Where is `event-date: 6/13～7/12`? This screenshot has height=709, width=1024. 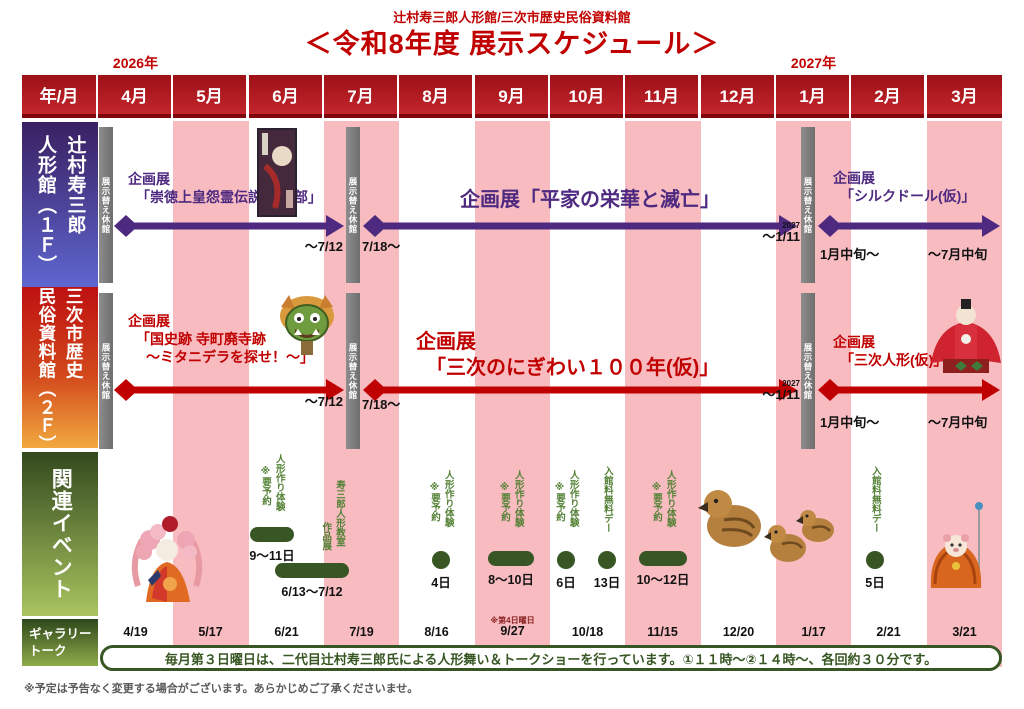 event-date: 6/13～7/12 is located at coordinates (312, 592).